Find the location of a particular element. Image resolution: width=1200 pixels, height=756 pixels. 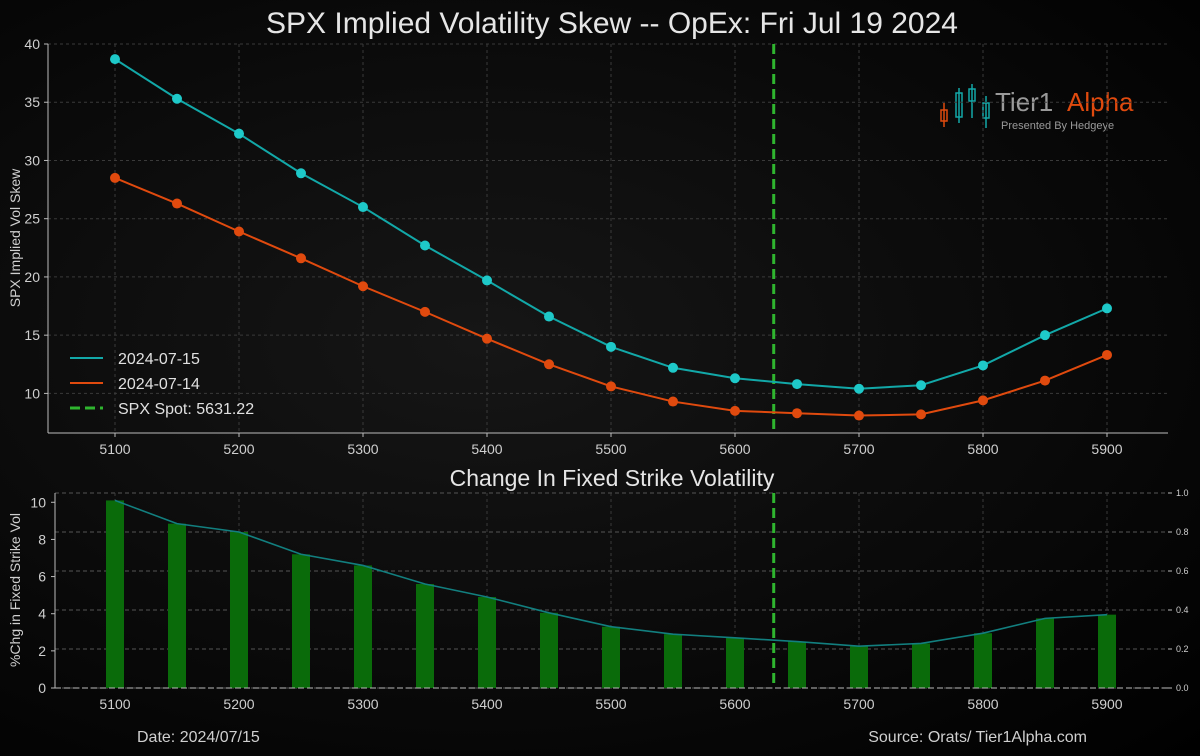

y-tick-label: 25 is located at coordinates (32, 219).